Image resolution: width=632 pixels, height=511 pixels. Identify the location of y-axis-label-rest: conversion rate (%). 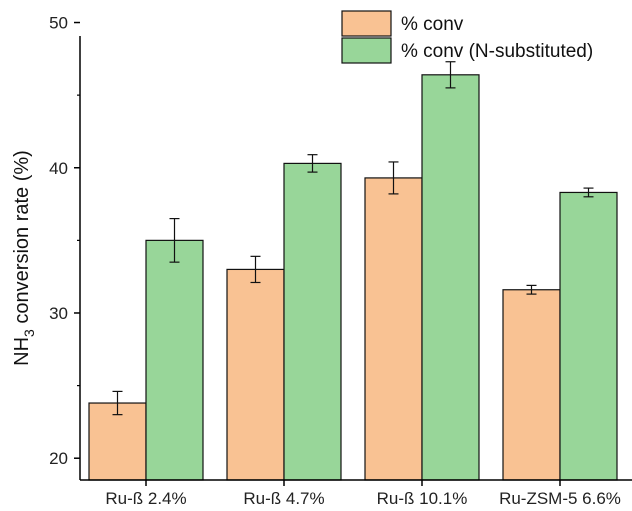
(22, 239).